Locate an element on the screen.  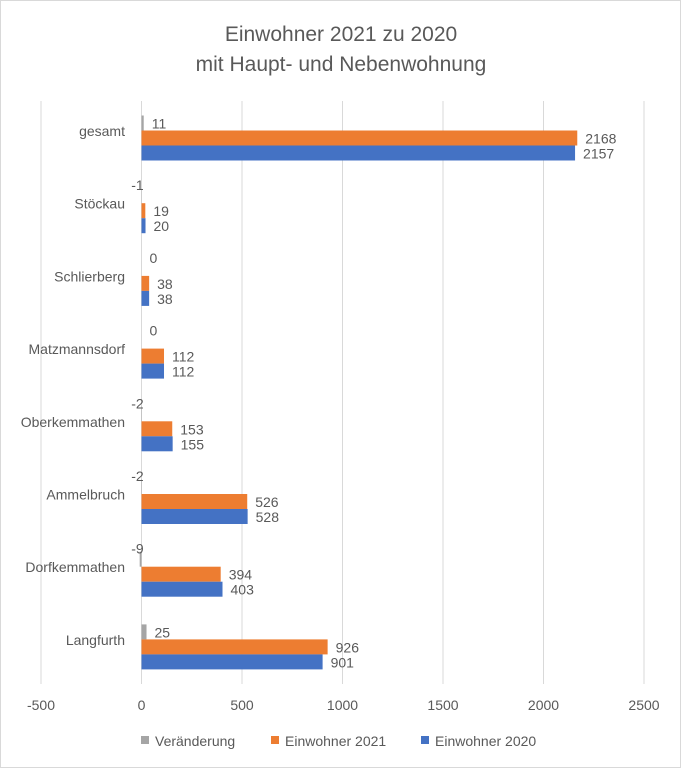
category-label: Dorfkemmathen is located at coordinates (75, 567).